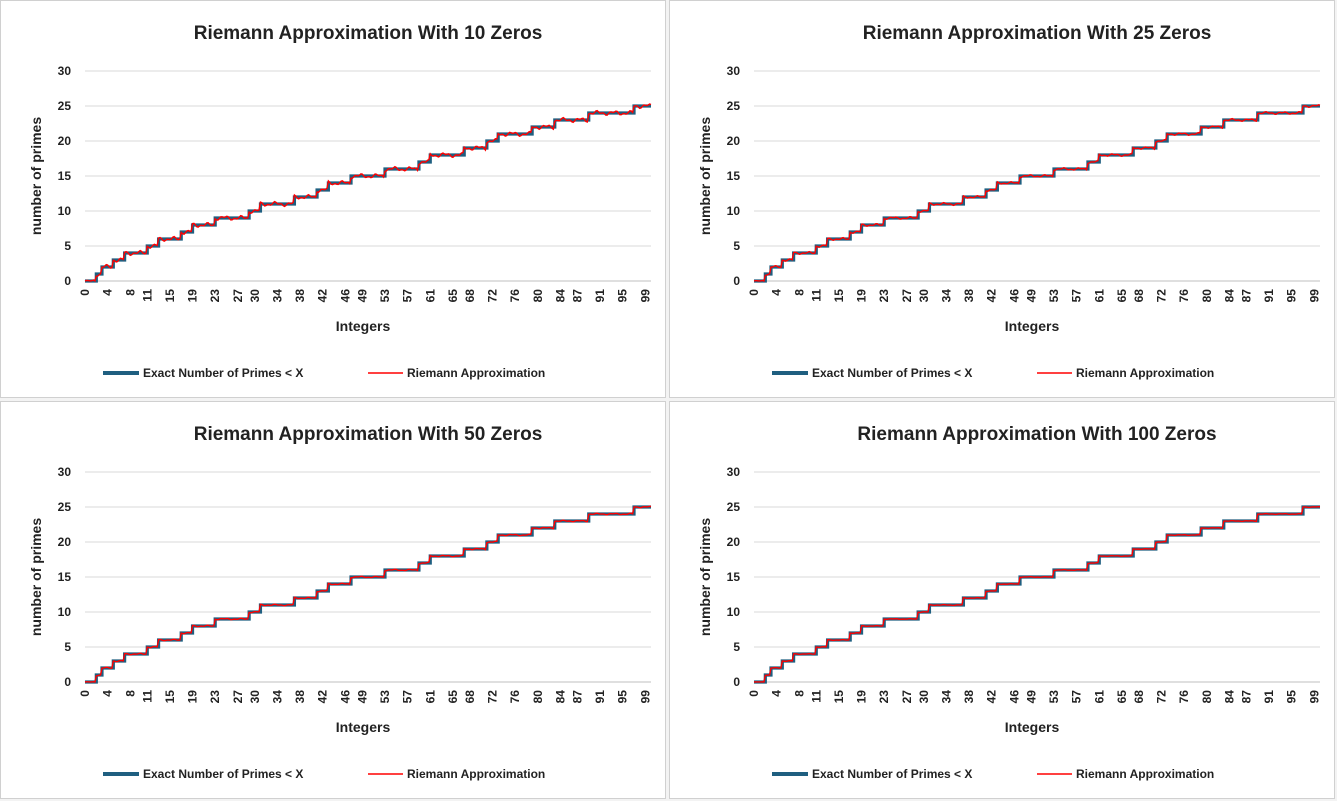 This screenshot has height=801, width=1337. Describe the element at coordinates (255, 296) in the screenshot. I see `x-tick-label: 30` at that location.